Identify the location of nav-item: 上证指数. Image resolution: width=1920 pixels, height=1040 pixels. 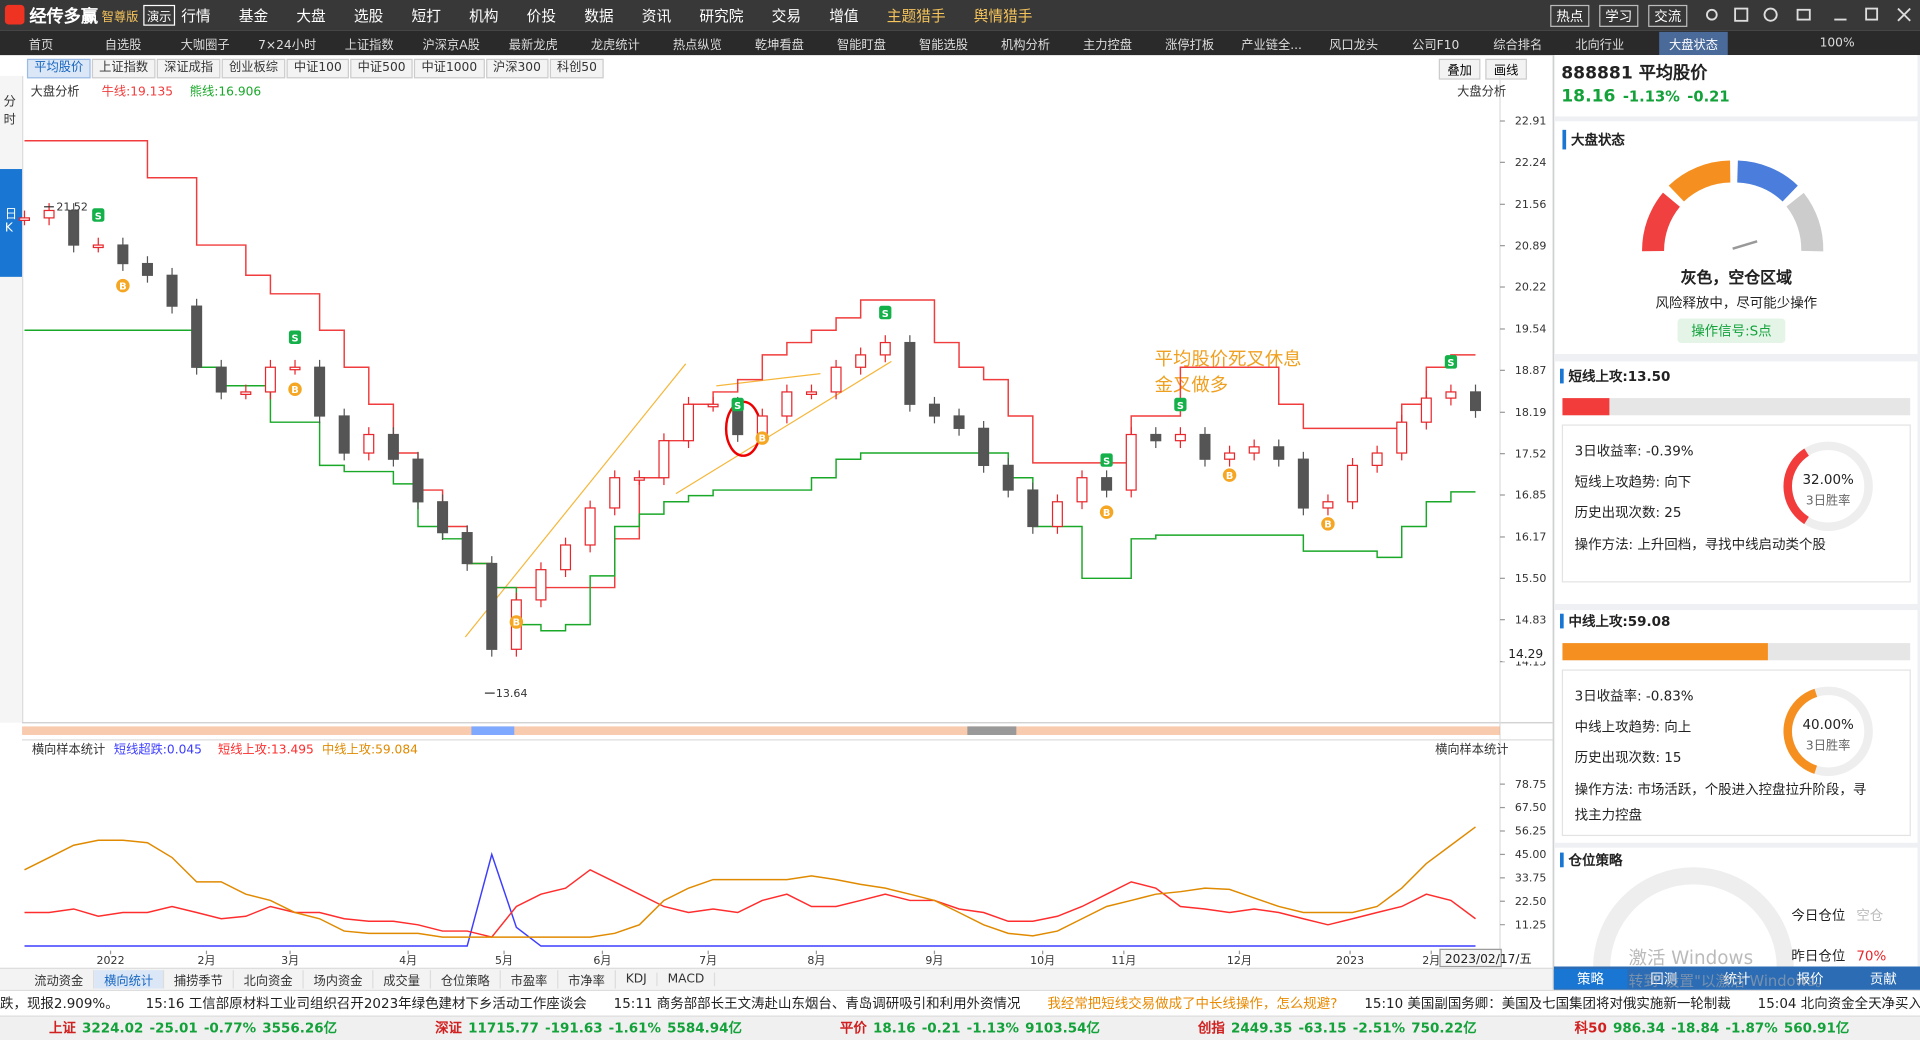
(369, 45).